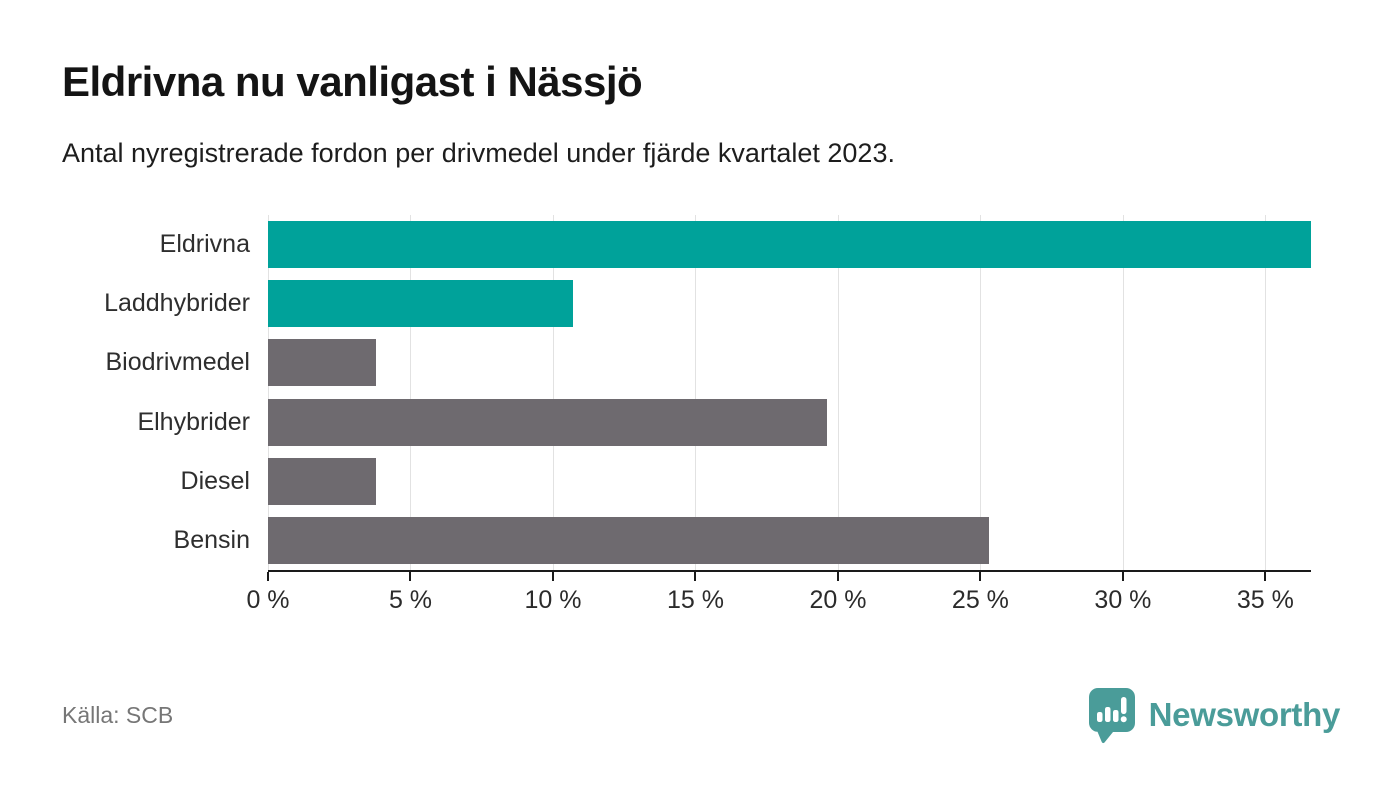 The width and height of the screenshot is (1400, 793). Describe the element at coordinates (322, 363) in the screenshot. I see `bar-biodrivmedel` at that location.